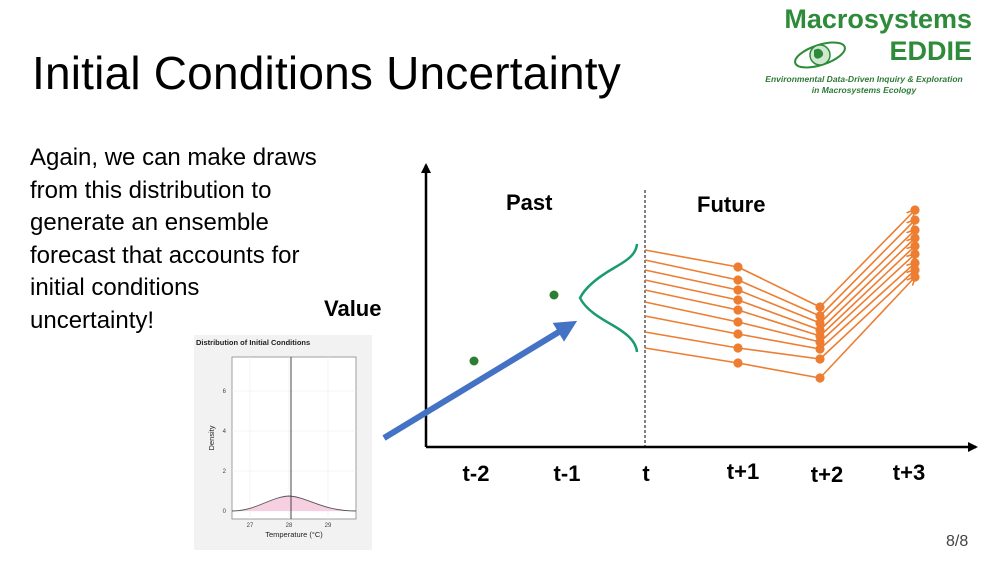 The height and width of the screenshot is (563, 1000). I want to click on page-number: 8/8, so click(957, 541).